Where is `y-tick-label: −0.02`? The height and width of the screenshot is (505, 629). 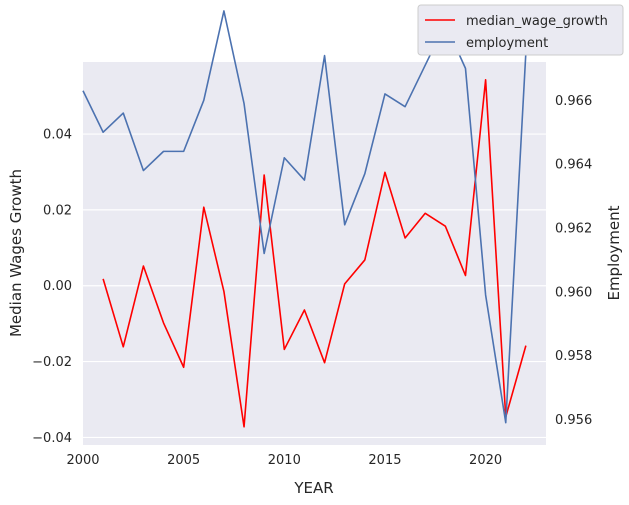
y-tick-label: −0.02 is located at coordinates (52, 362).